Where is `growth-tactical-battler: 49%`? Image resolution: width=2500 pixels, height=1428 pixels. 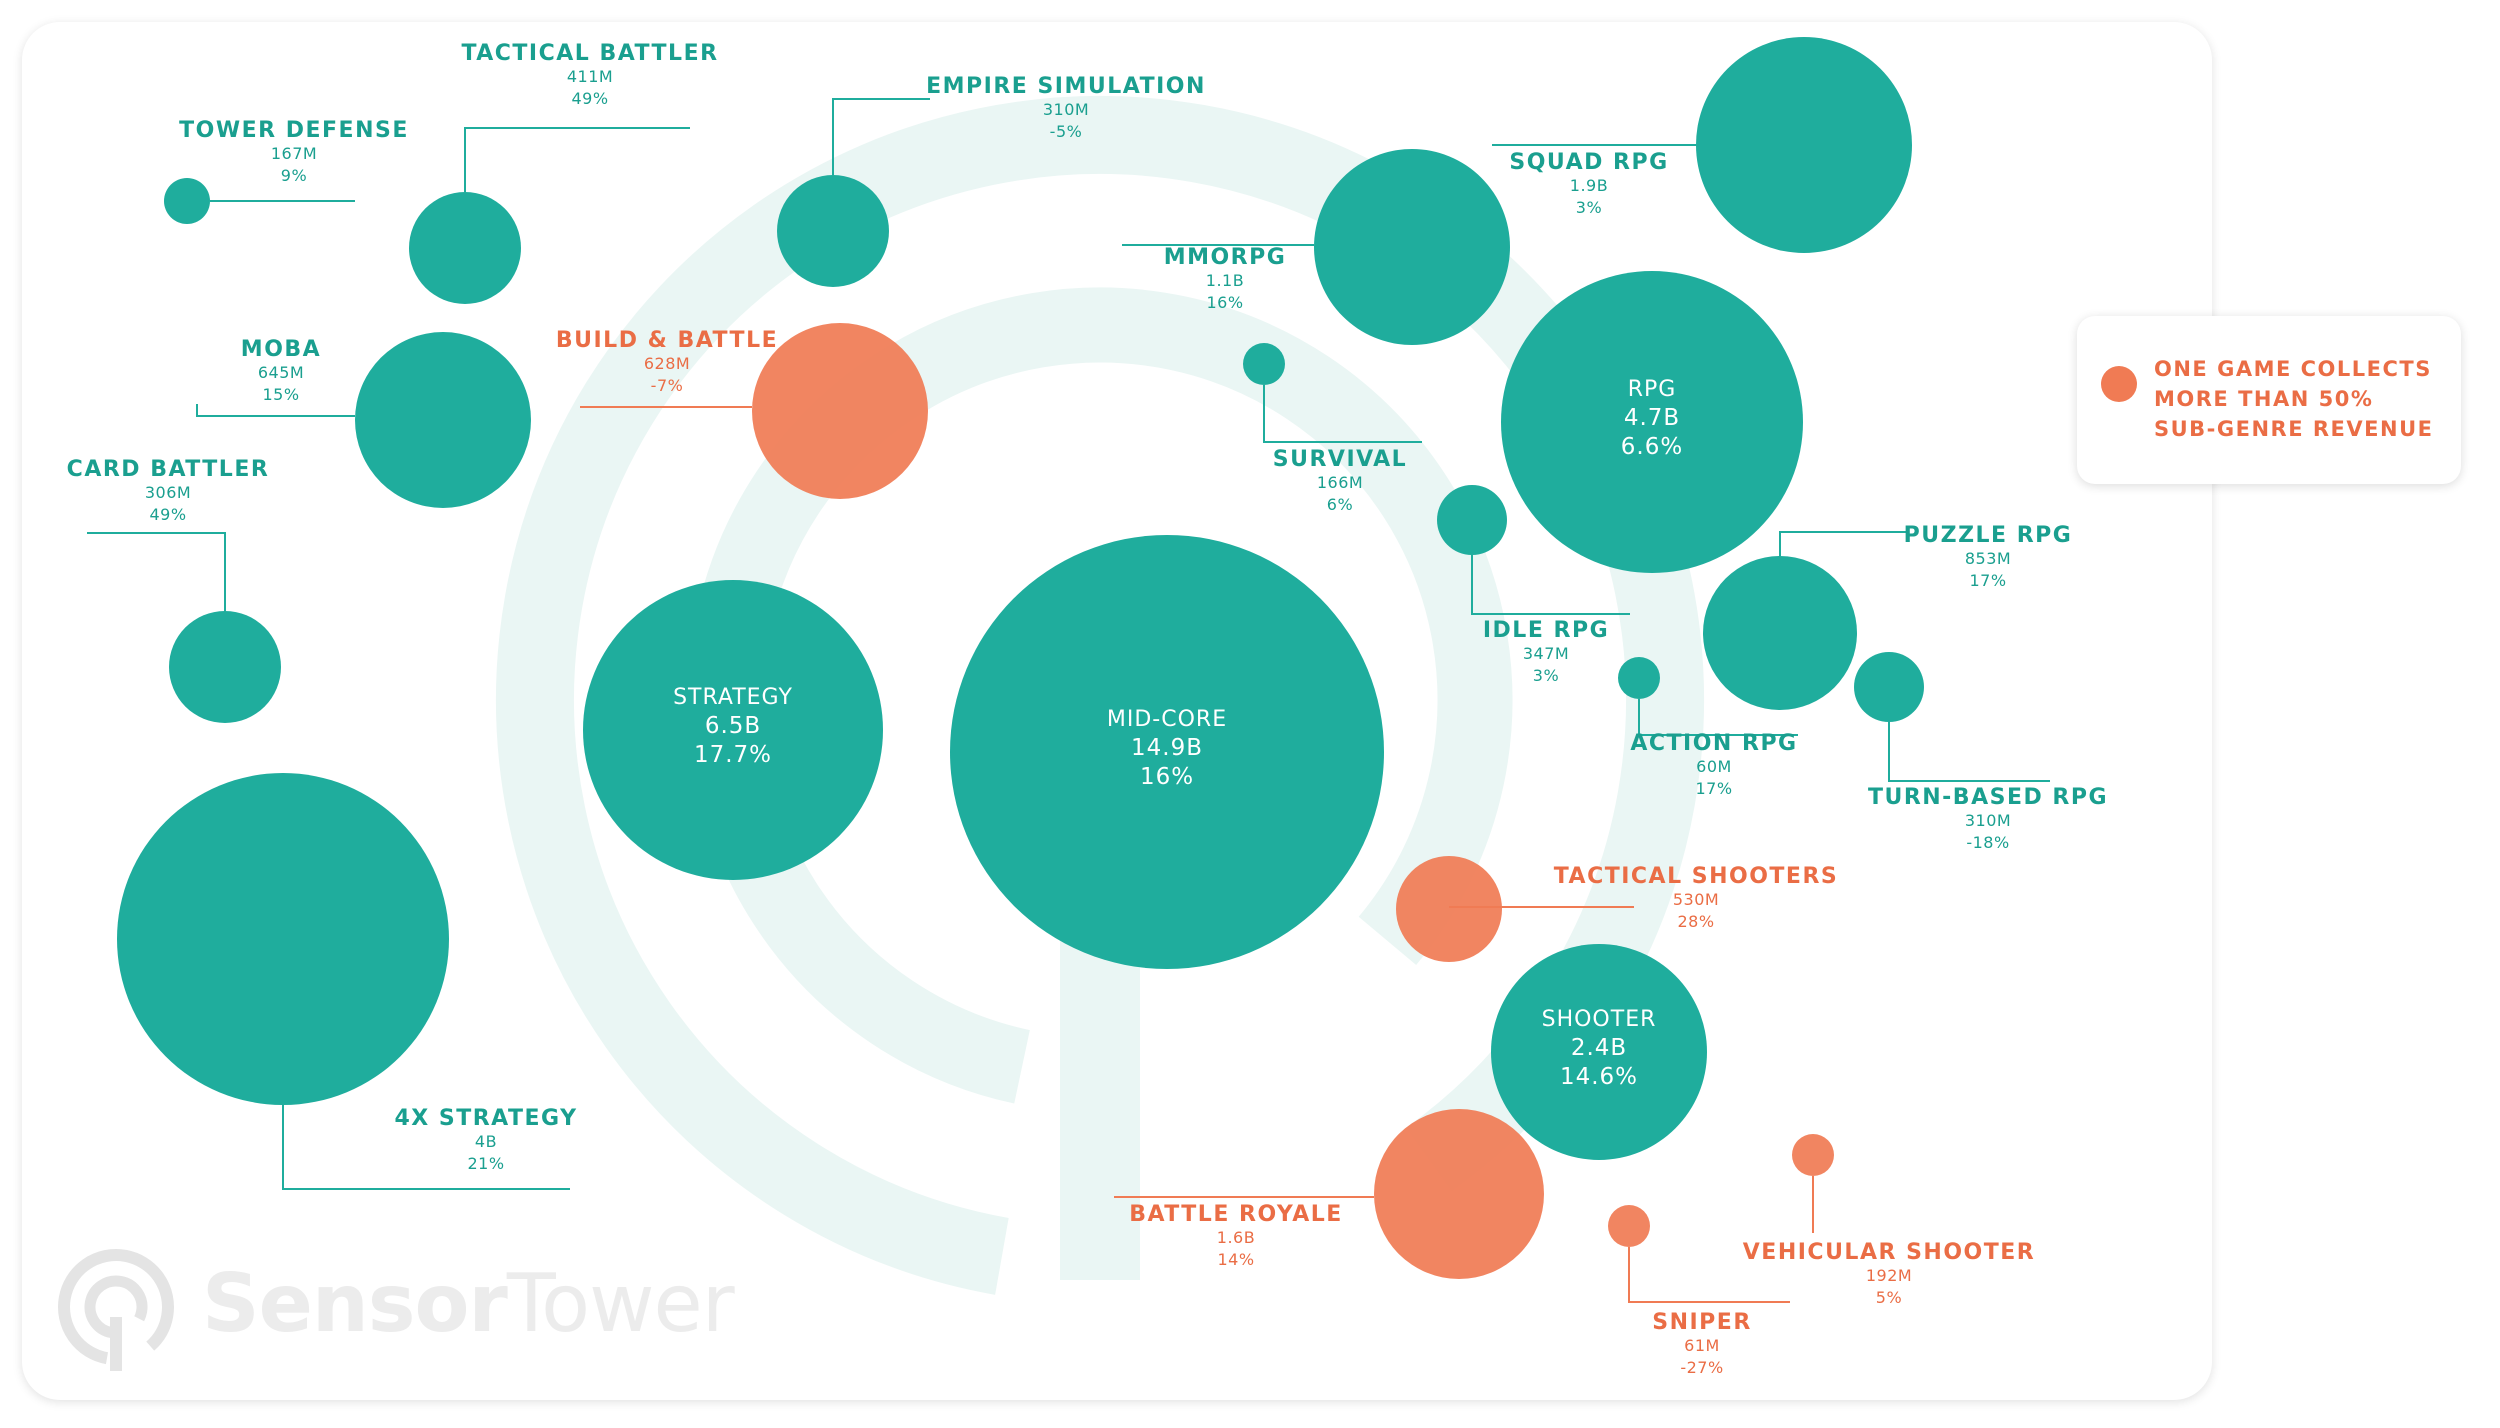 growth-tactical-battler: 49% is located at coordinates (589, 98).